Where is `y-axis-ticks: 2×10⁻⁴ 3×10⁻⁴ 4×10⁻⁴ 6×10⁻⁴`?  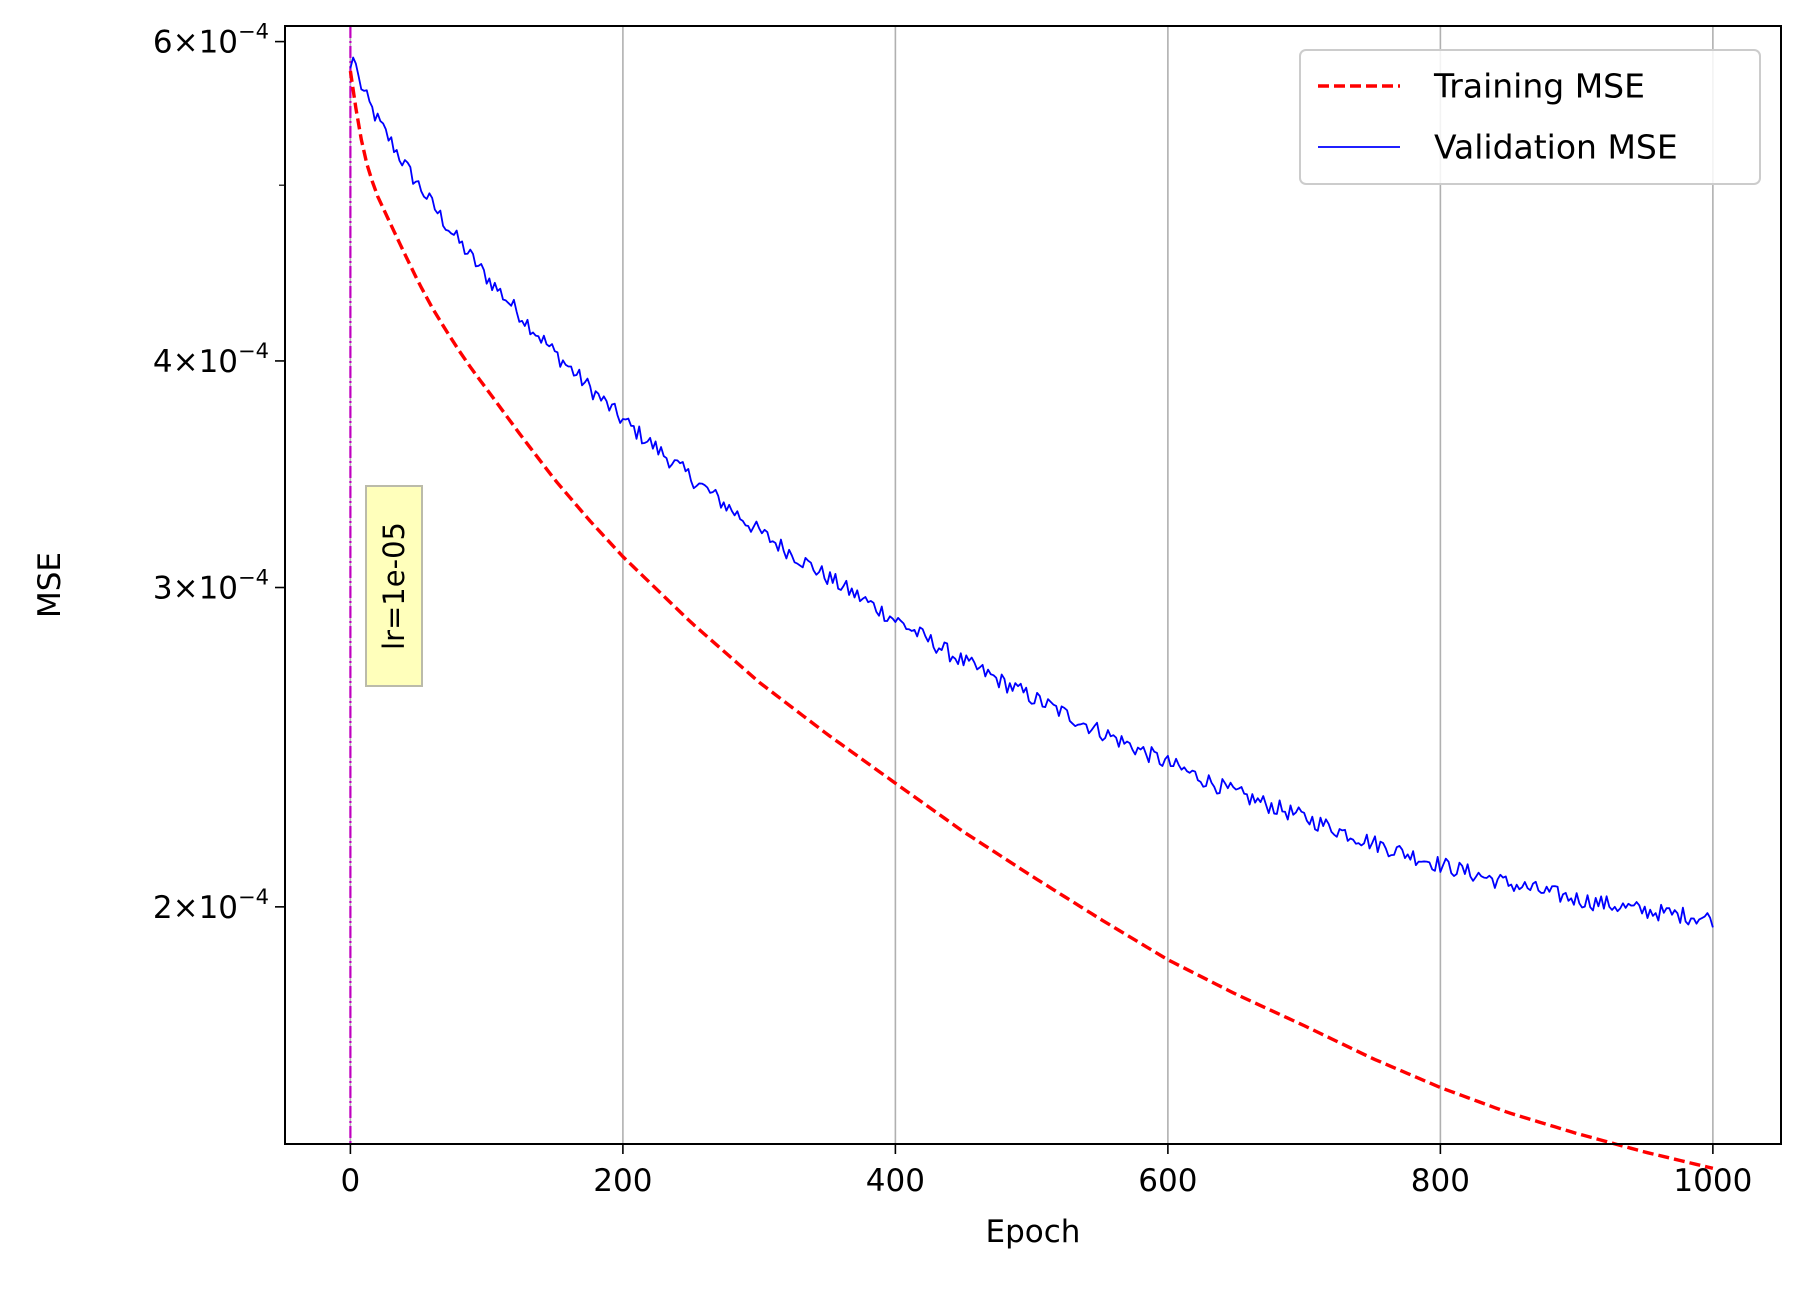
y-axis-ticks: 2×10⁻⁴ 3×10⁻⁴ 4×10⁻⁴ 6×10⁻⁴ is located at coordinates (219, 473).